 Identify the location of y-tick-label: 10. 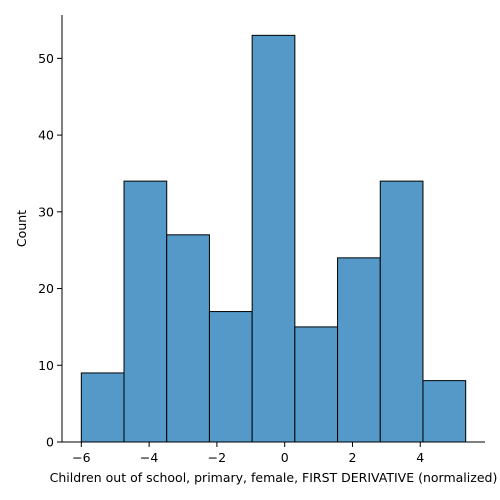
(46, 365).